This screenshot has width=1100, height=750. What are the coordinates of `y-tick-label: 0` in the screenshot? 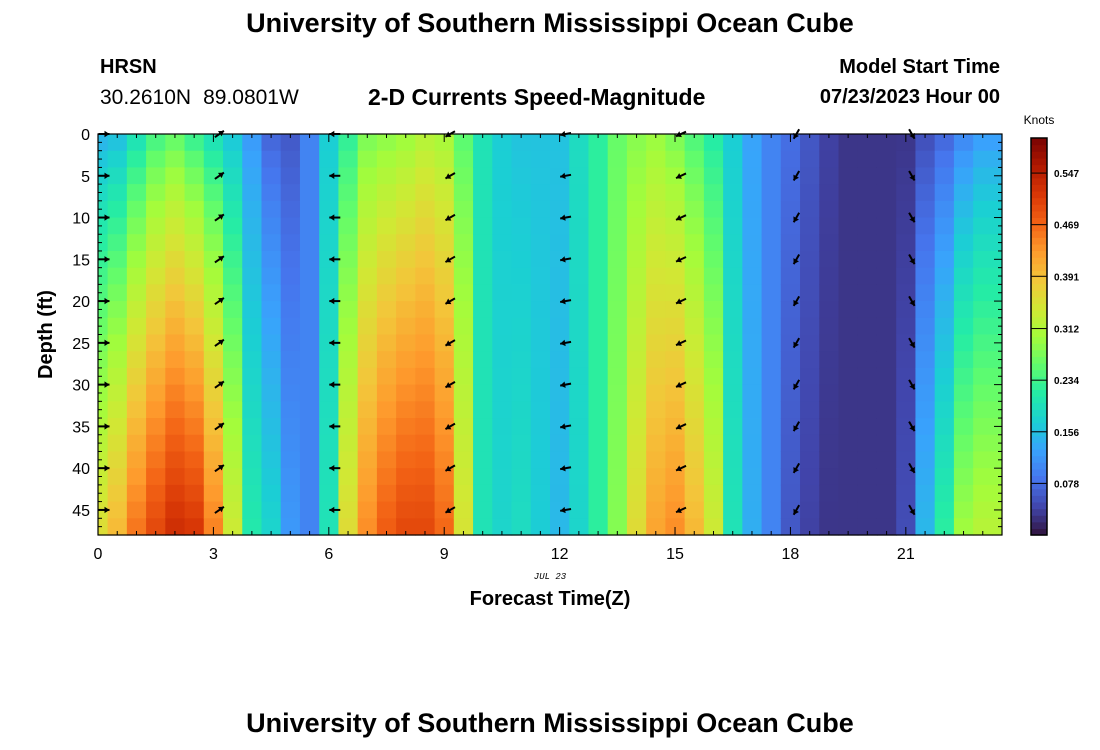 It's located at (85, 135).